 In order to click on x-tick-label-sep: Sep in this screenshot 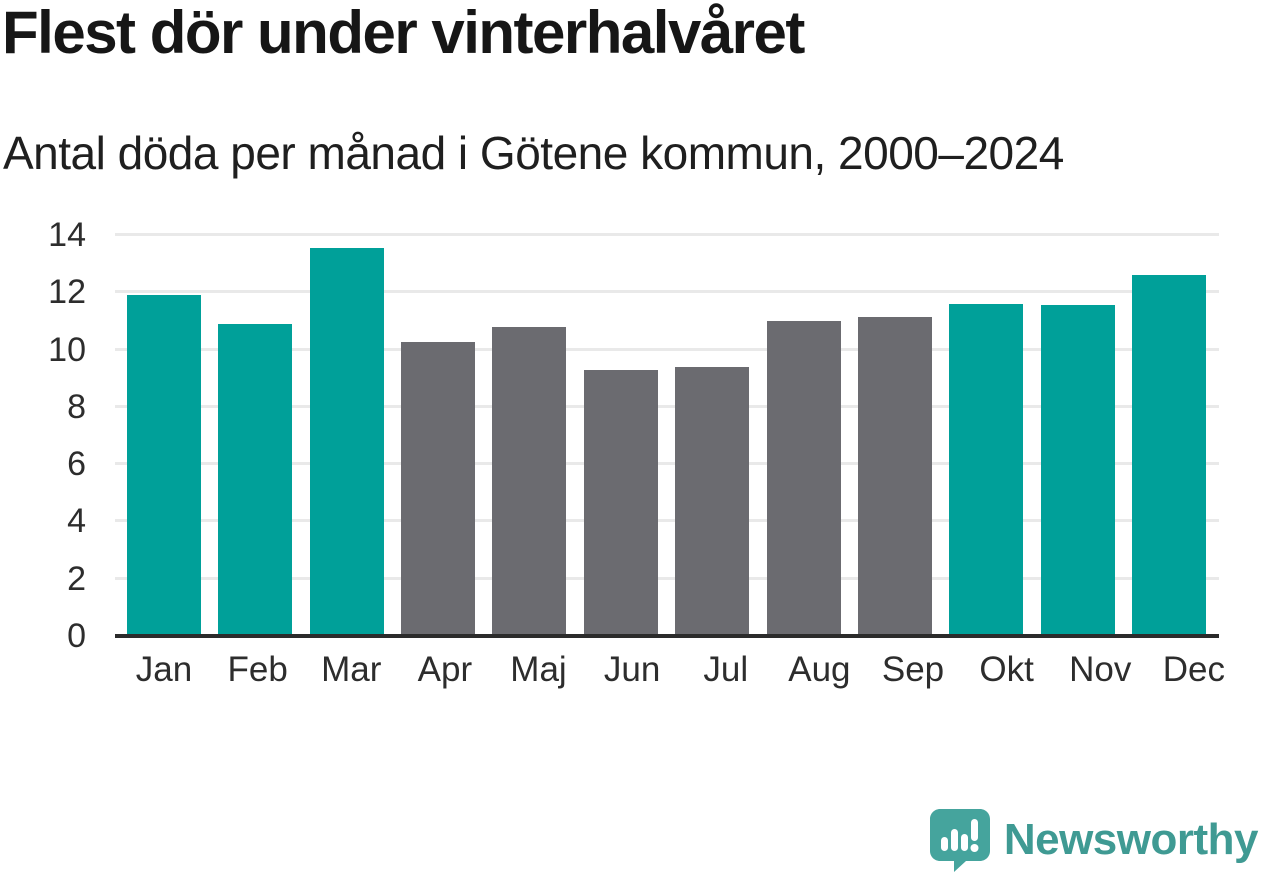, I will do `click(913, 669)`.